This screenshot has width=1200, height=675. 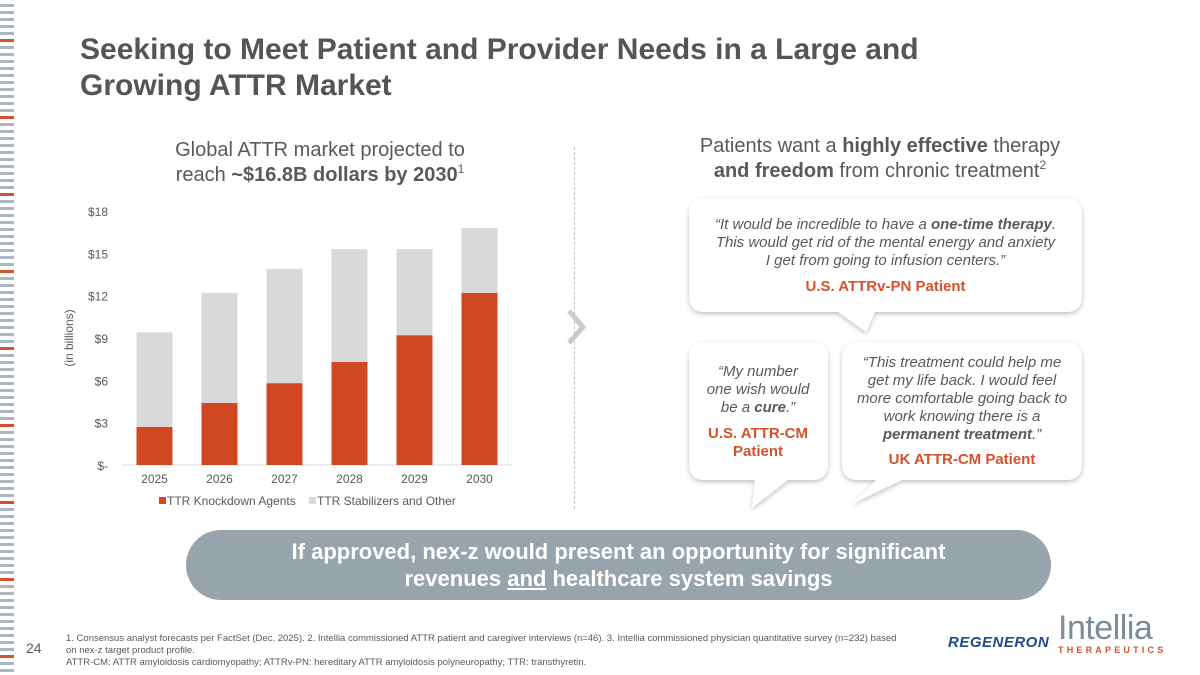 I want to click on bar-stabilizers-2029, so click(x=414, y=292).